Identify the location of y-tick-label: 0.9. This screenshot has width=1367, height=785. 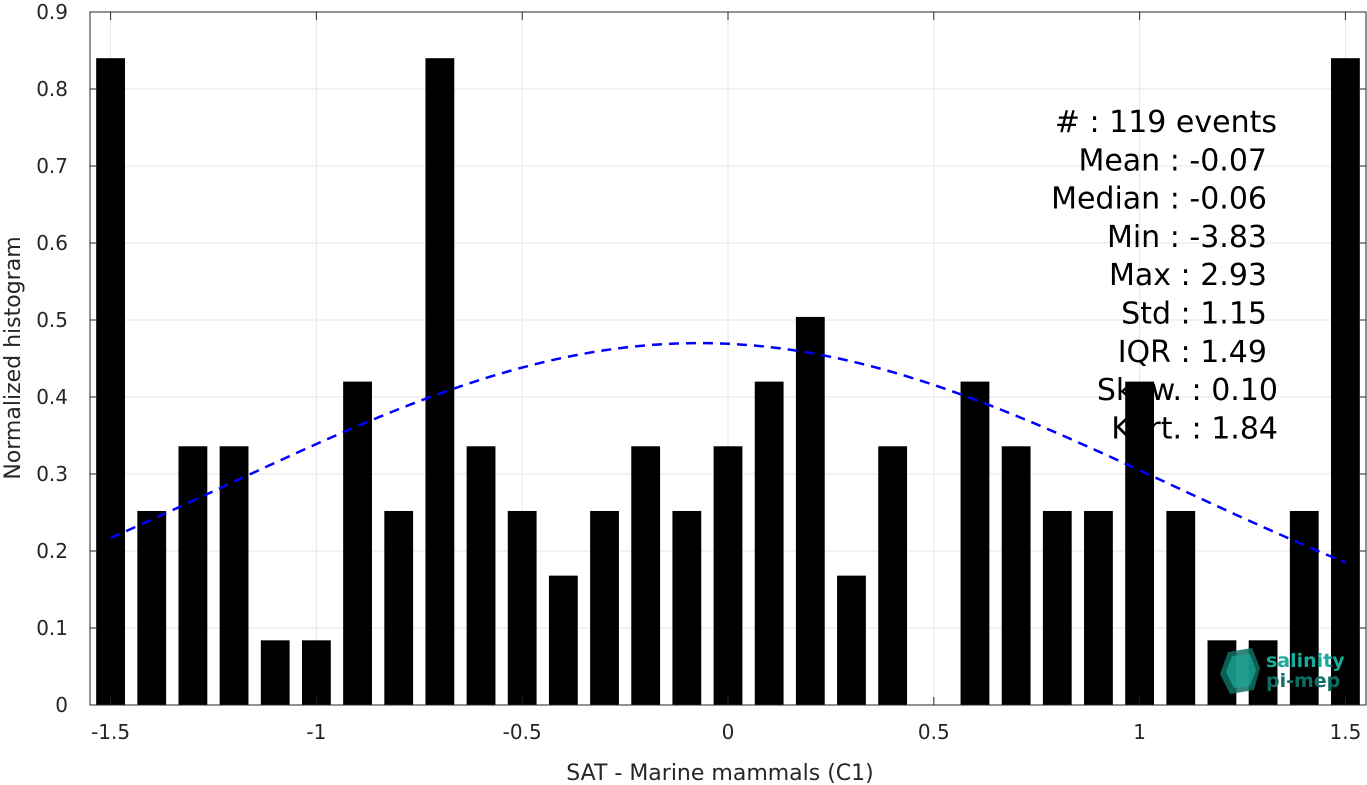
(52, 12).